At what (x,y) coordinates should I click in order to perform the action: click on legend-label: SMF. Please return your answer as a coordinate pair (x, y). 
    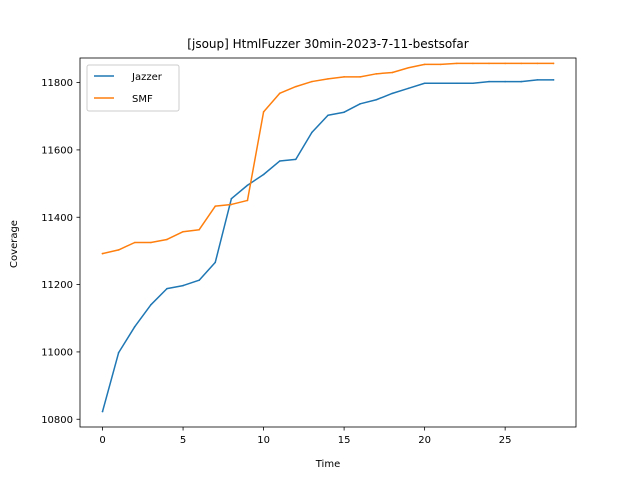
    Looking at the image, I should click on (142, 99).